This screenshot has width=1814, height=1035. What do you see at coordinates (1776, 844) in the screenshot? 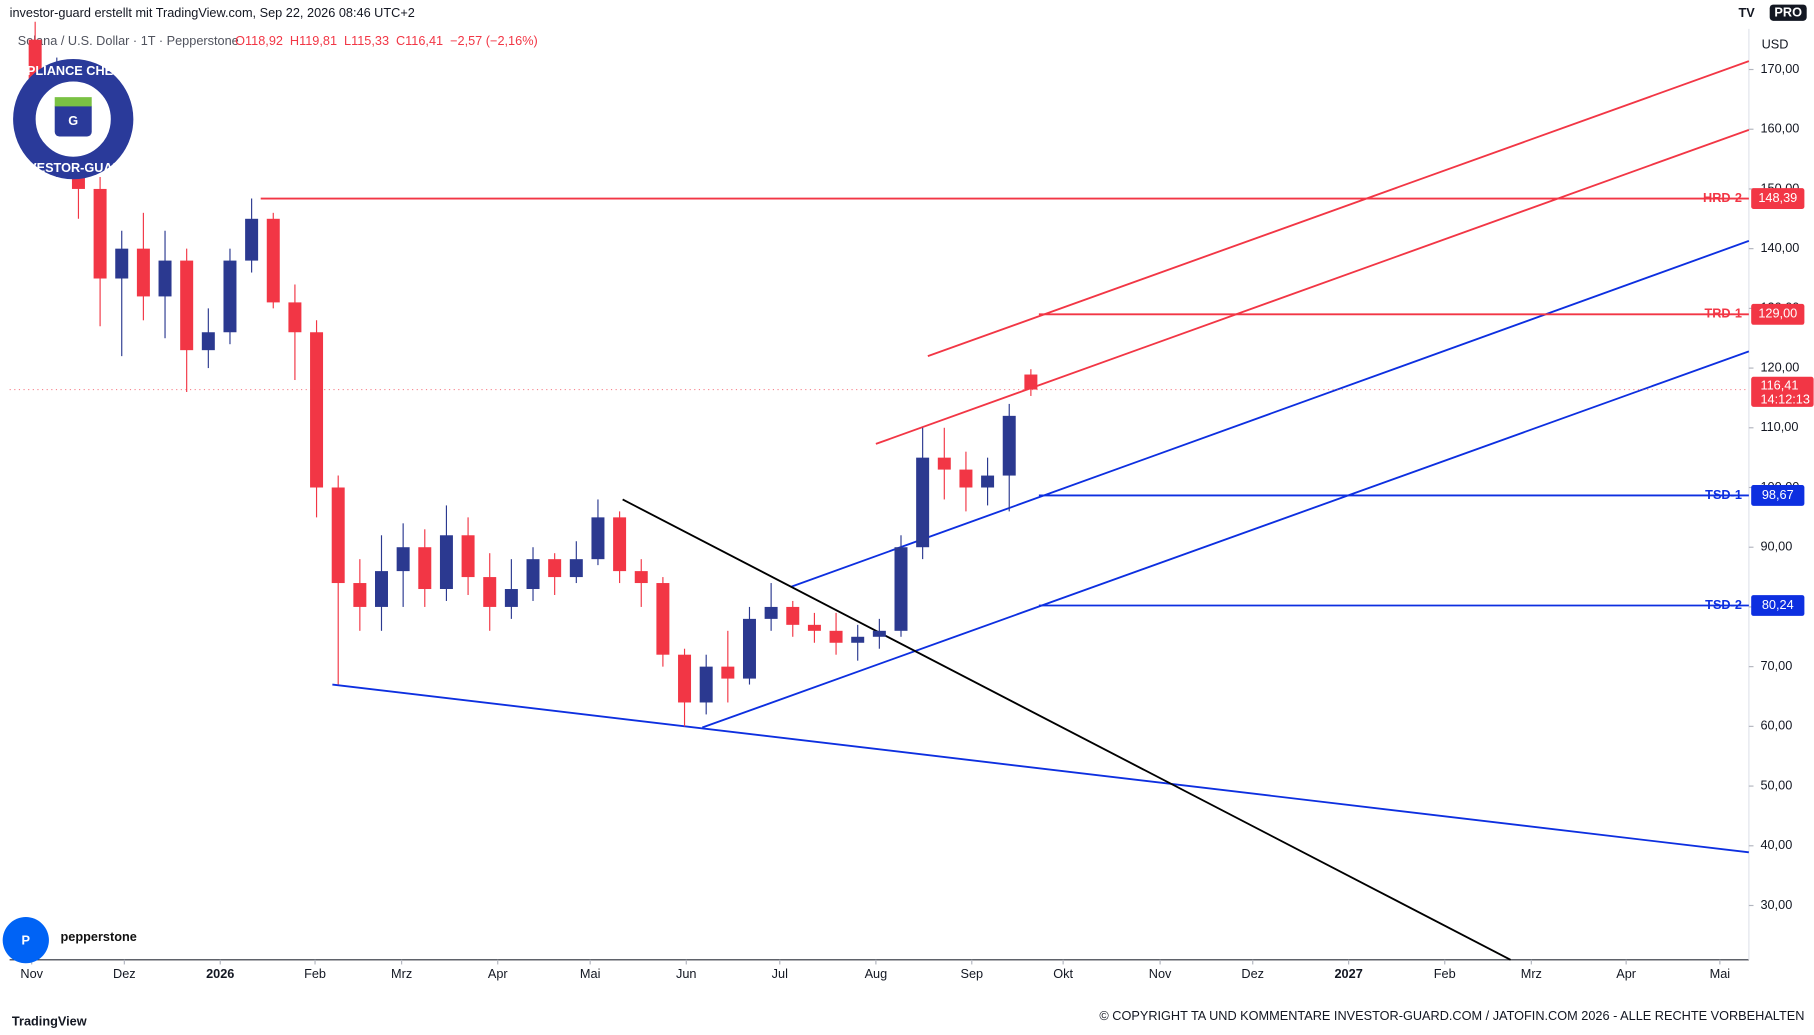
I see `y-tick-label: 40,00` at bounding box center [1776, 844].